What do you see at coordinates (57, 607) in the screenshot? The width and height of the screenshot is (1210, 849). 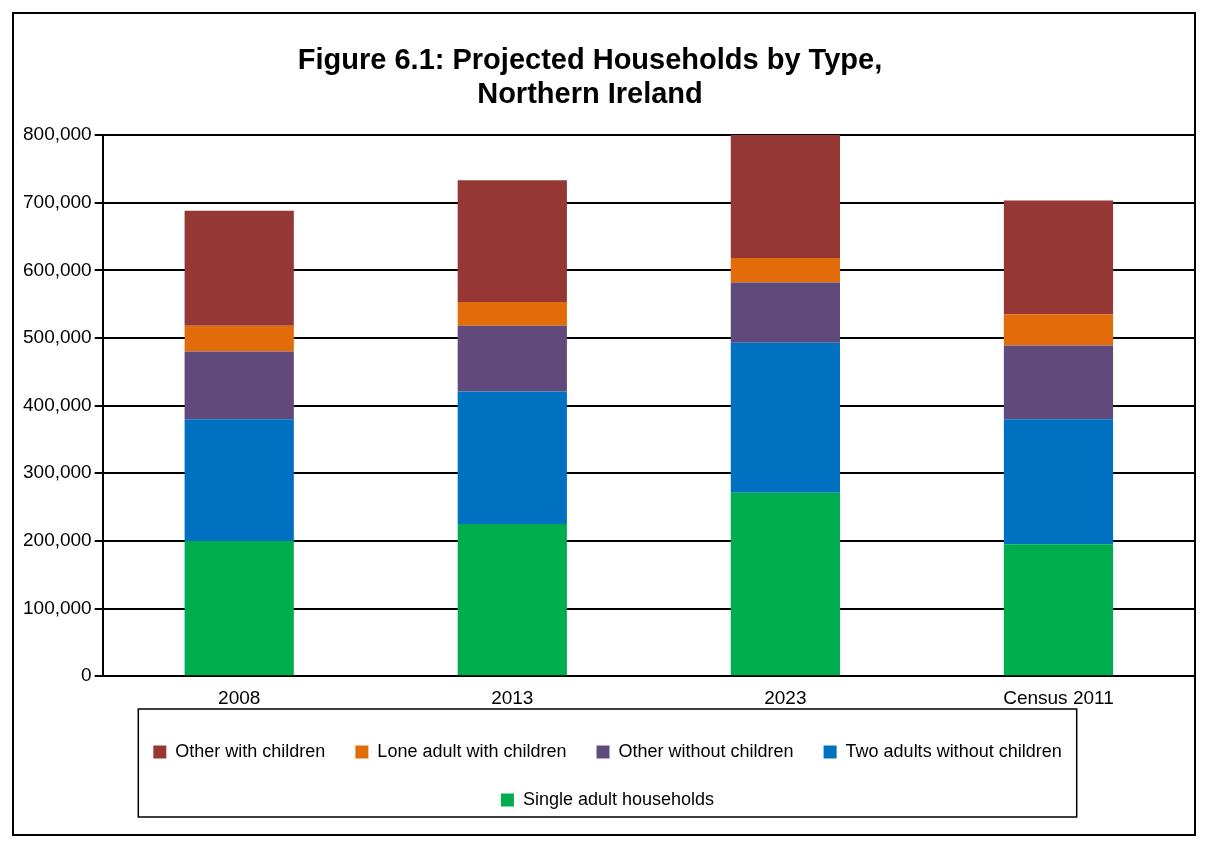 I see `y-tick-label: 100,000` at bounding box center [57, 607].